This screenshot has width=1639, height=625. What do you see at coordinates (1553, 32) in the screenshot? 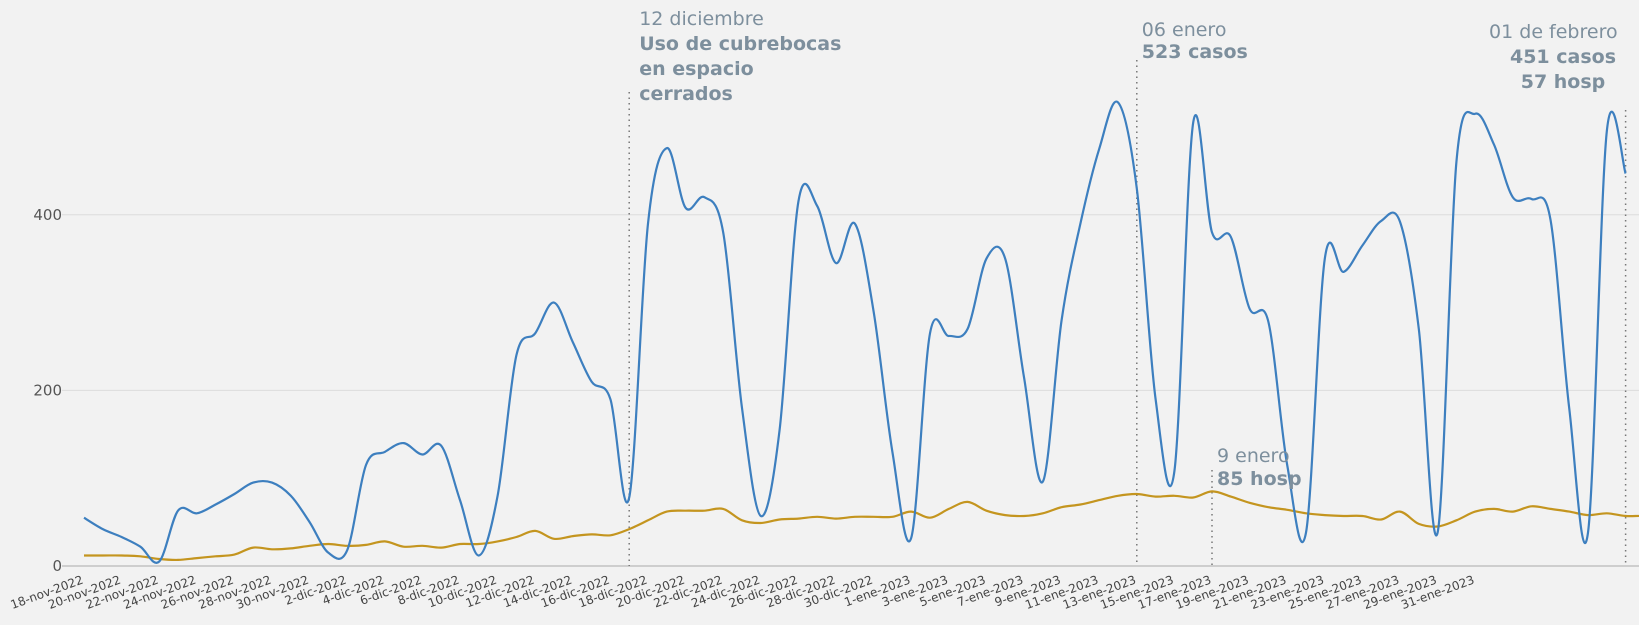
I see `annotation-text-a4: 01 de febrero` at bounding box center [1553, 32].